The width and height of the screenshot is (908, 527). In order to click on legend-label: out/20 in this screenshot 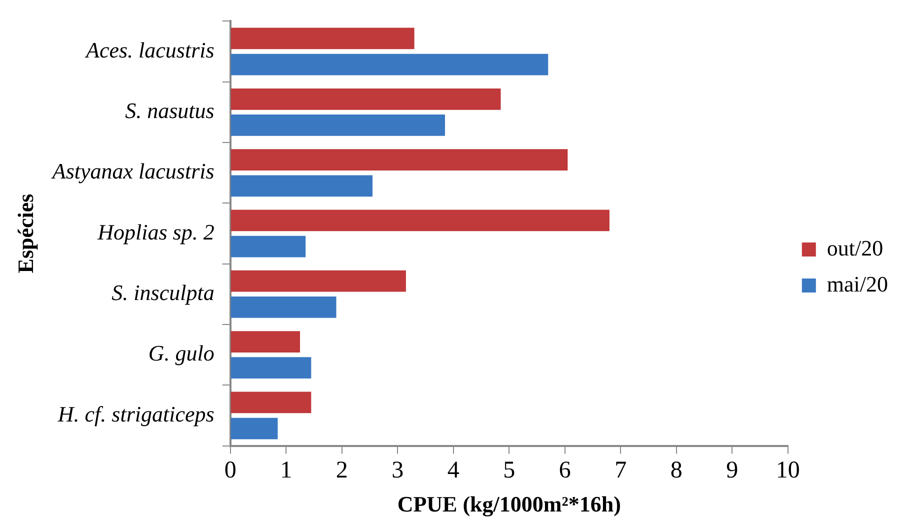, I will do `click(855, 247)`.